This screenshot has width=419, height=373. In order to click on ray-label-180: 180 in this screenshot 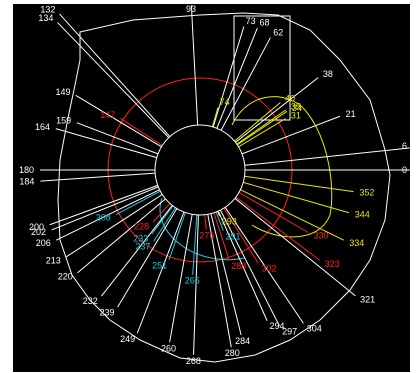, I will do `click(26, 170)`.